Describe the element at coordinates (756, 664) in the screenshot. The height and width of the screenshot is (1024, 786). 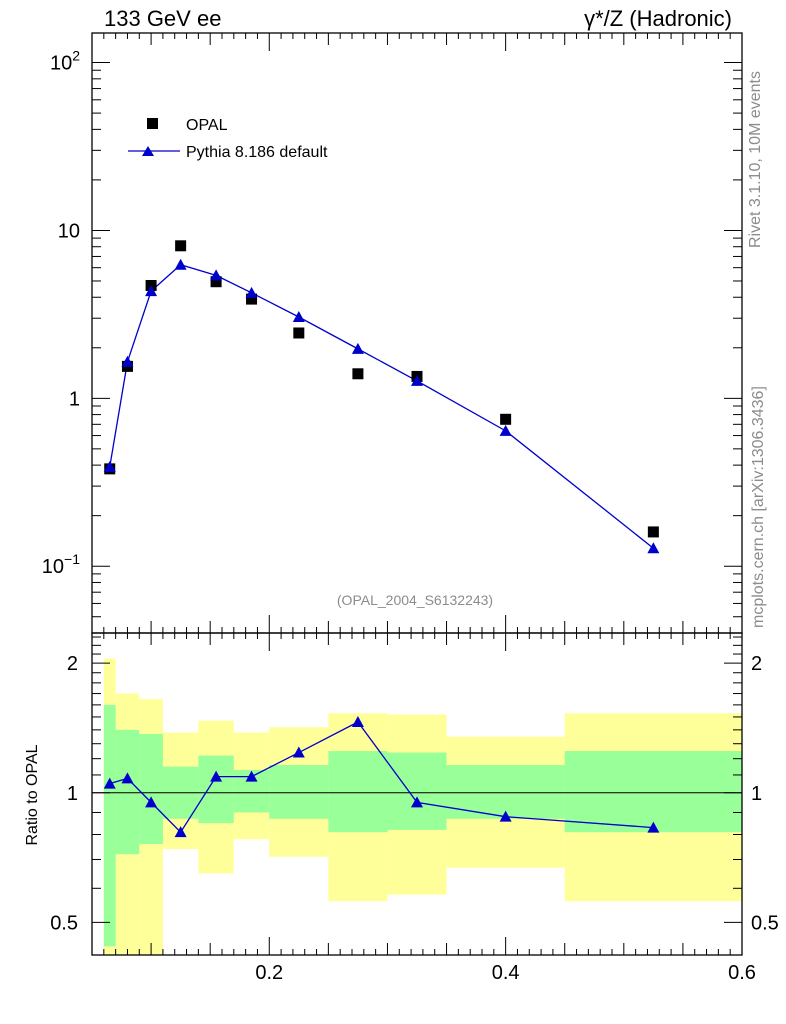
I see `ratio-ytick-label-right: 2` at that location.